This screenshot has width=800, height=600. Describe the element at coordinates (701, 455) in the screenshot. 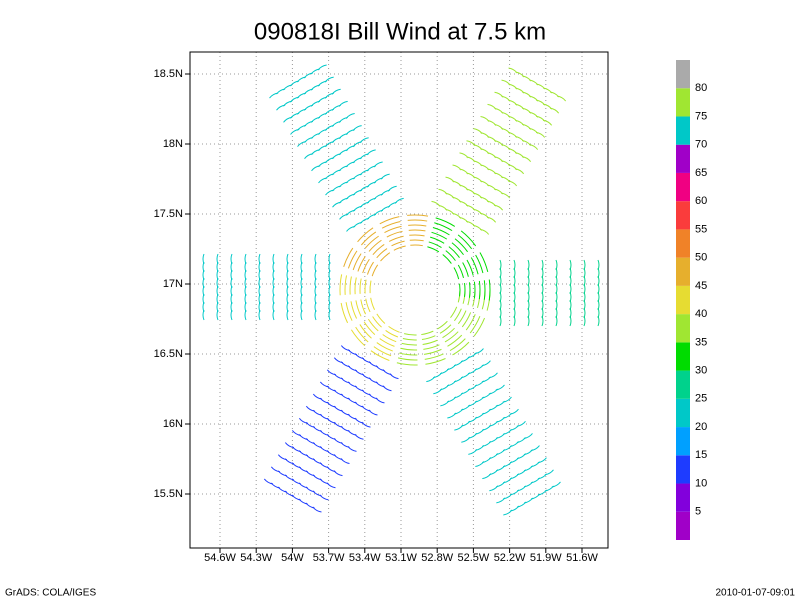

I see `colorbar-label: 15` at that location.